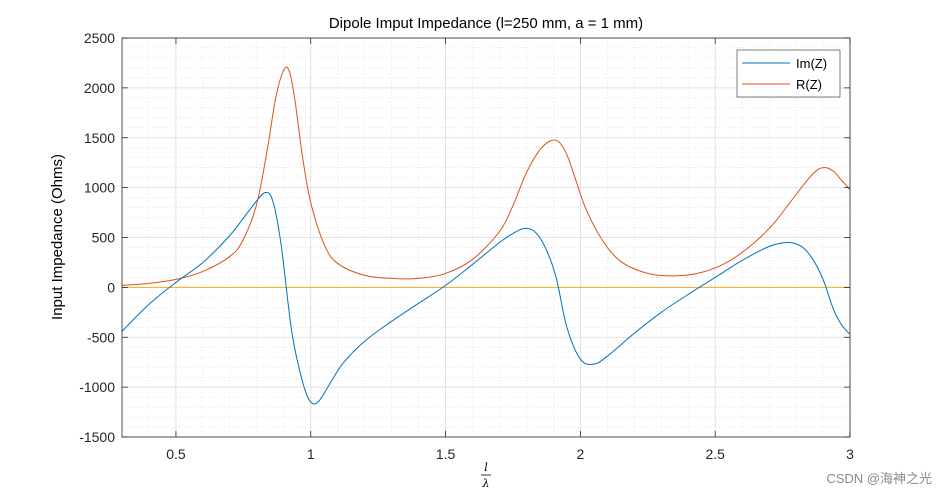  Describe the element at coordinates (811, 63) in the screenshot. I see `legend-label-im-z: Im(Z)` at that location.